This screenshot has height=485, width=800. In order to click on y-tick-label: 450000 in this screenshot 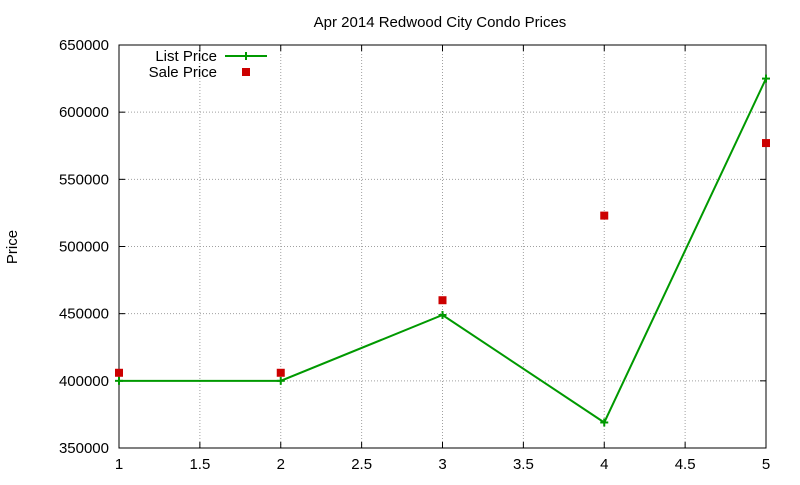, I will do `click(84, 314)`.